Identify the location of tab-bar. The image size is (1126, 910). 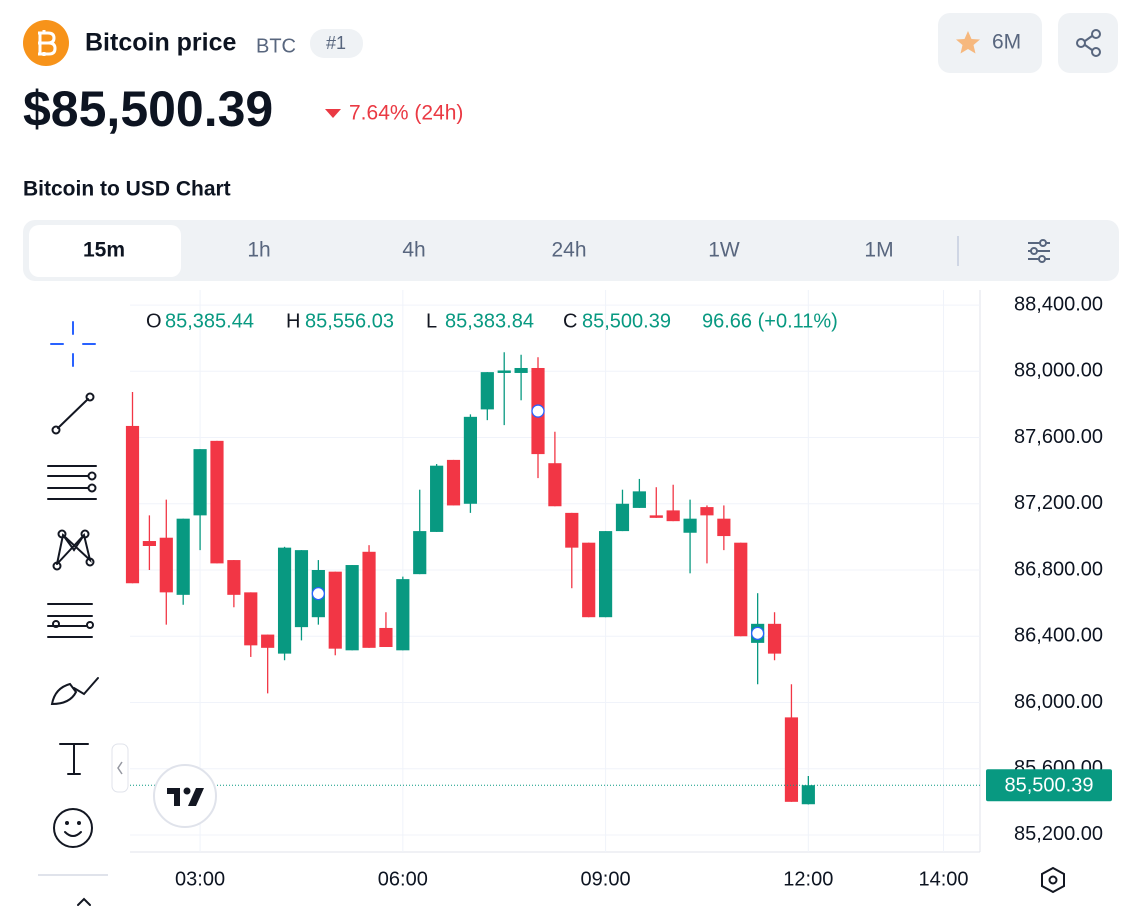
(571, 250).